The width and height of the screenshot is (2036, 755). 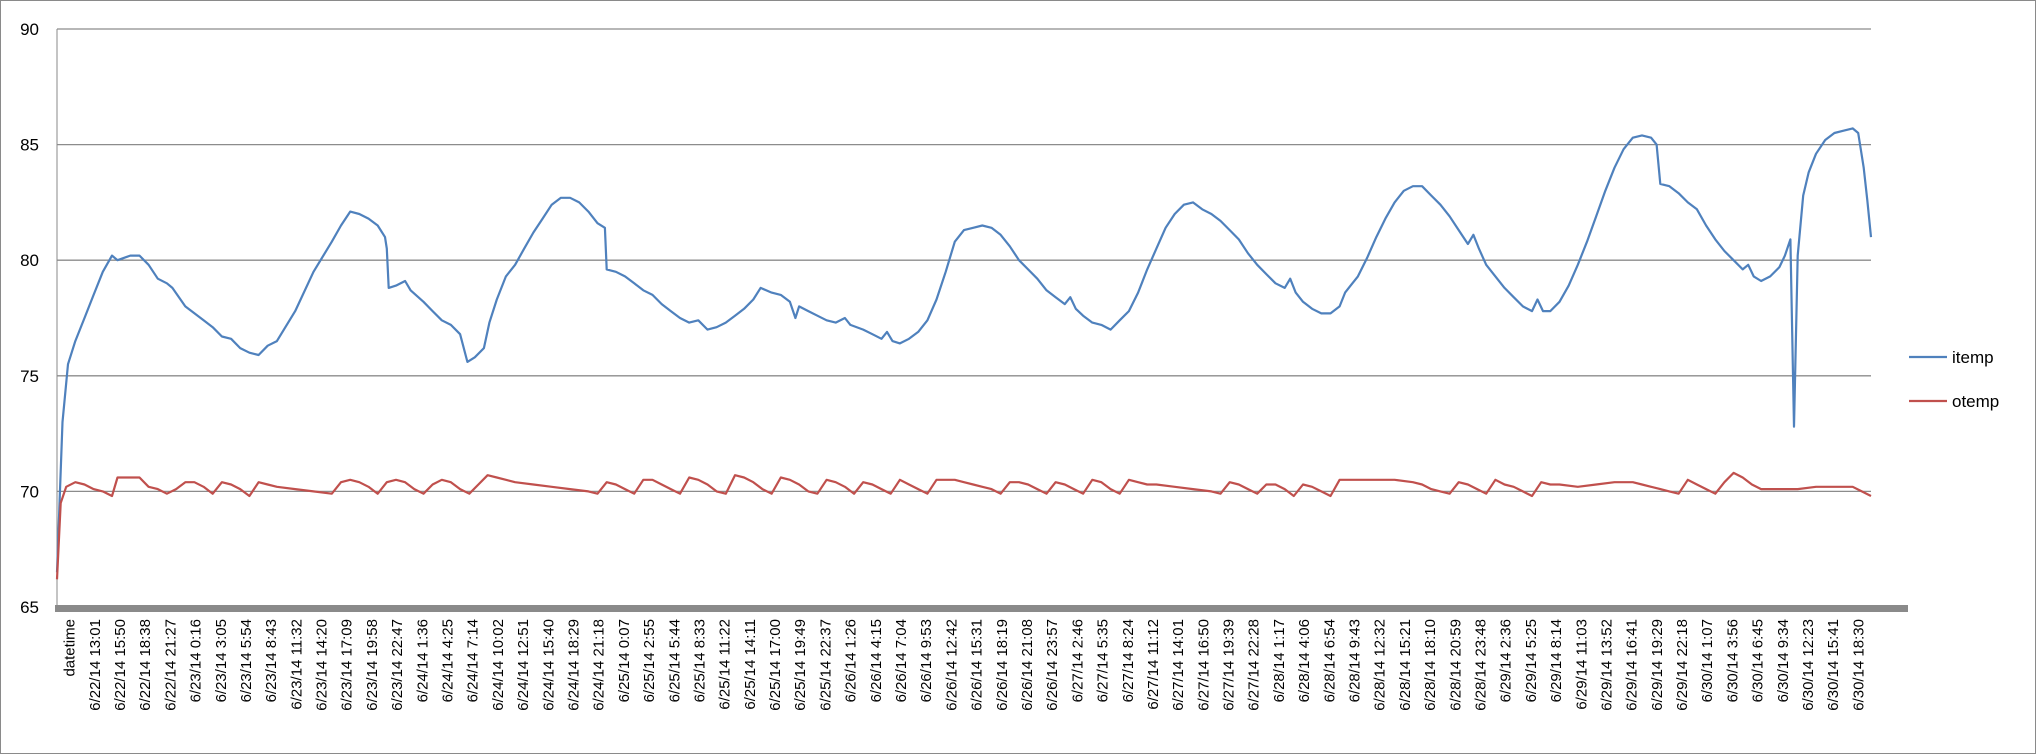 I want to click on x-category-label: 6/29/14 16:41, so click(x=1632, y=665).